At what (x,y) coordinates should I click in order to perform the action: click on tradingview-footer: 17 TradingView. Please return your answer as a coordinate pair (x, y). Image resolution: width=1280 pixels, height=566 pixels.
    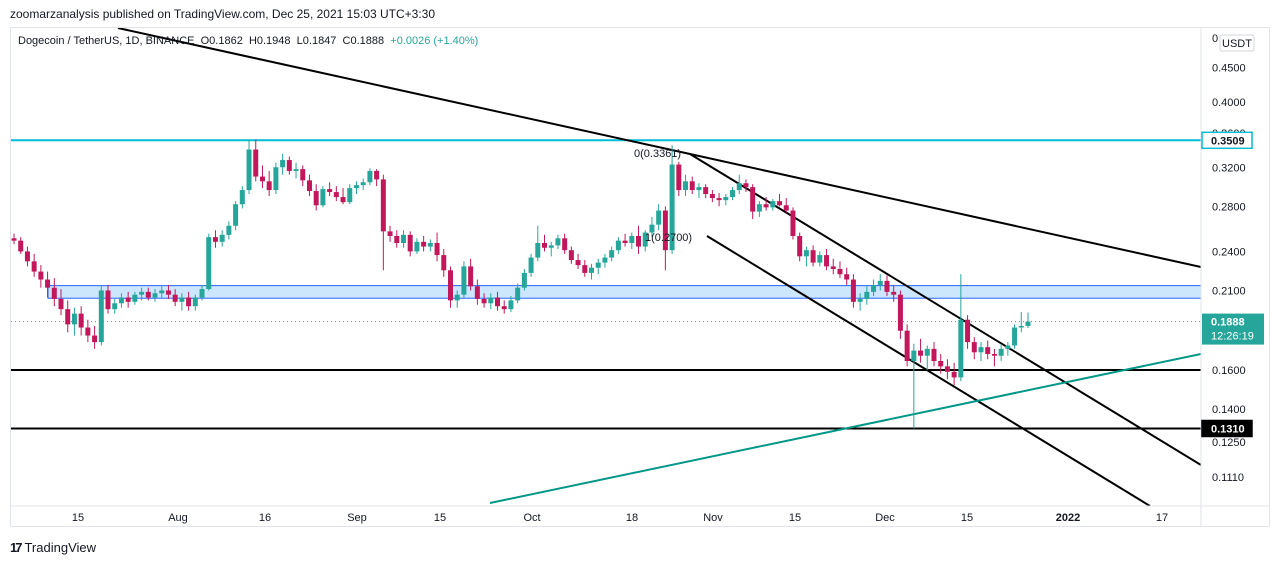
    Looking at the image, I should click on (53, 547).